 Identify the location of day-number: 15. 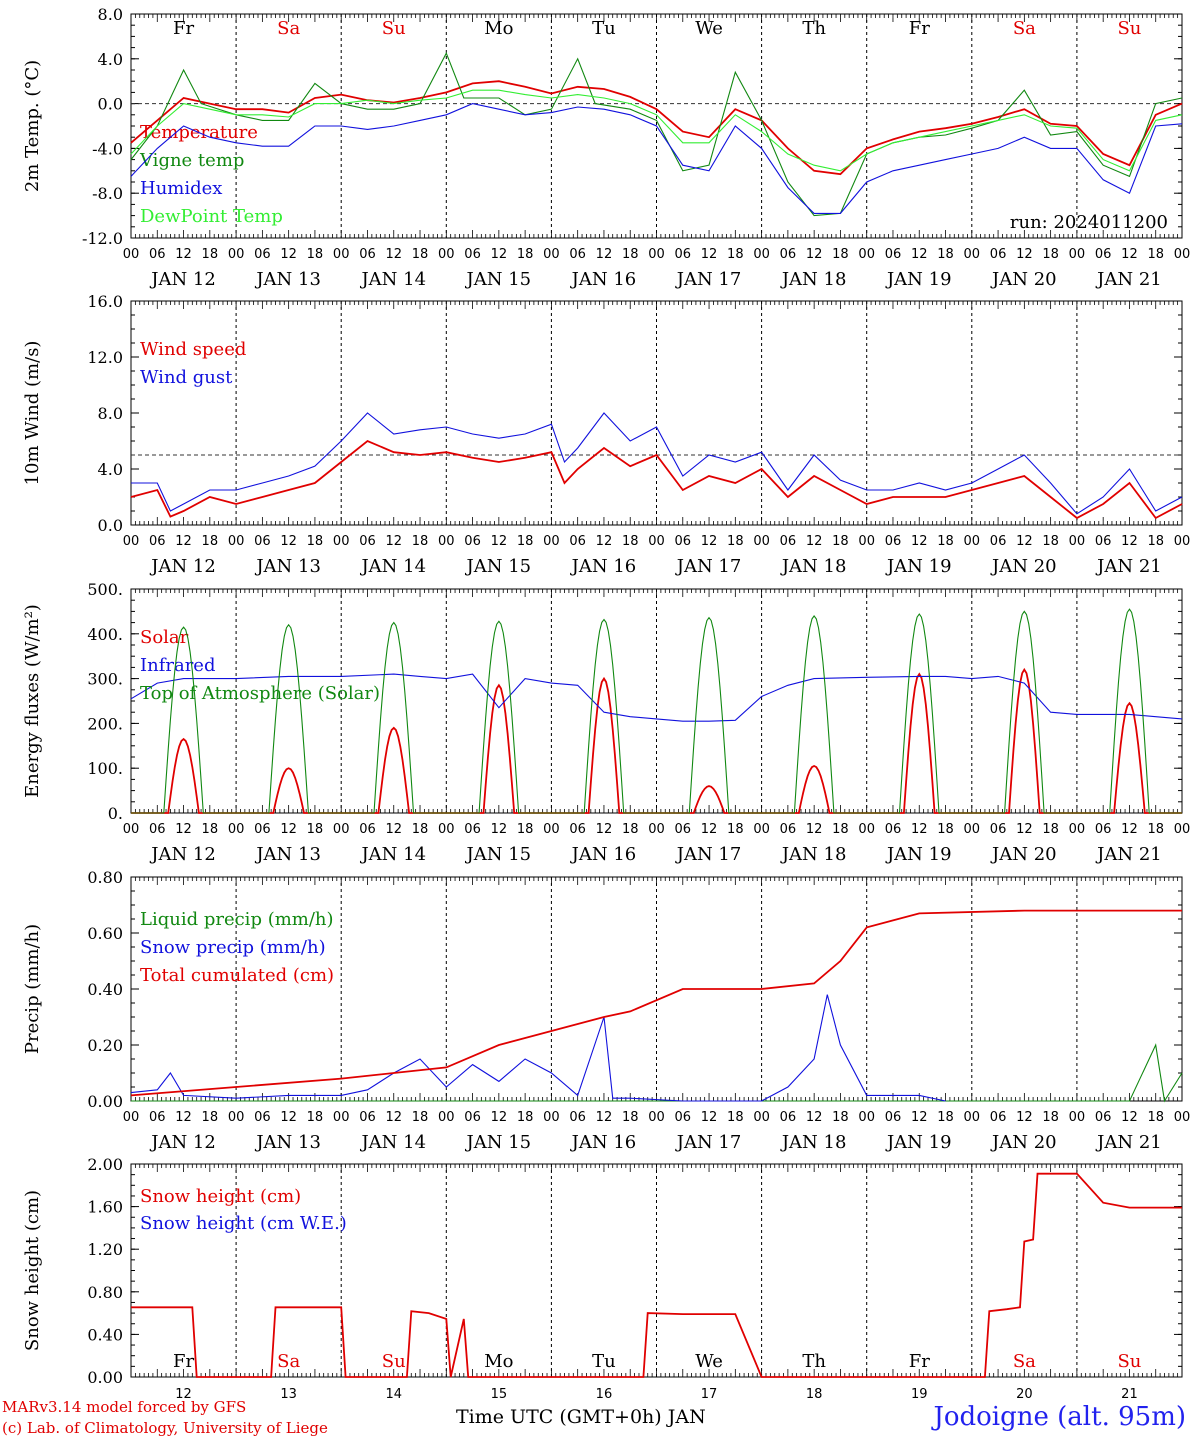
(499, 1394).